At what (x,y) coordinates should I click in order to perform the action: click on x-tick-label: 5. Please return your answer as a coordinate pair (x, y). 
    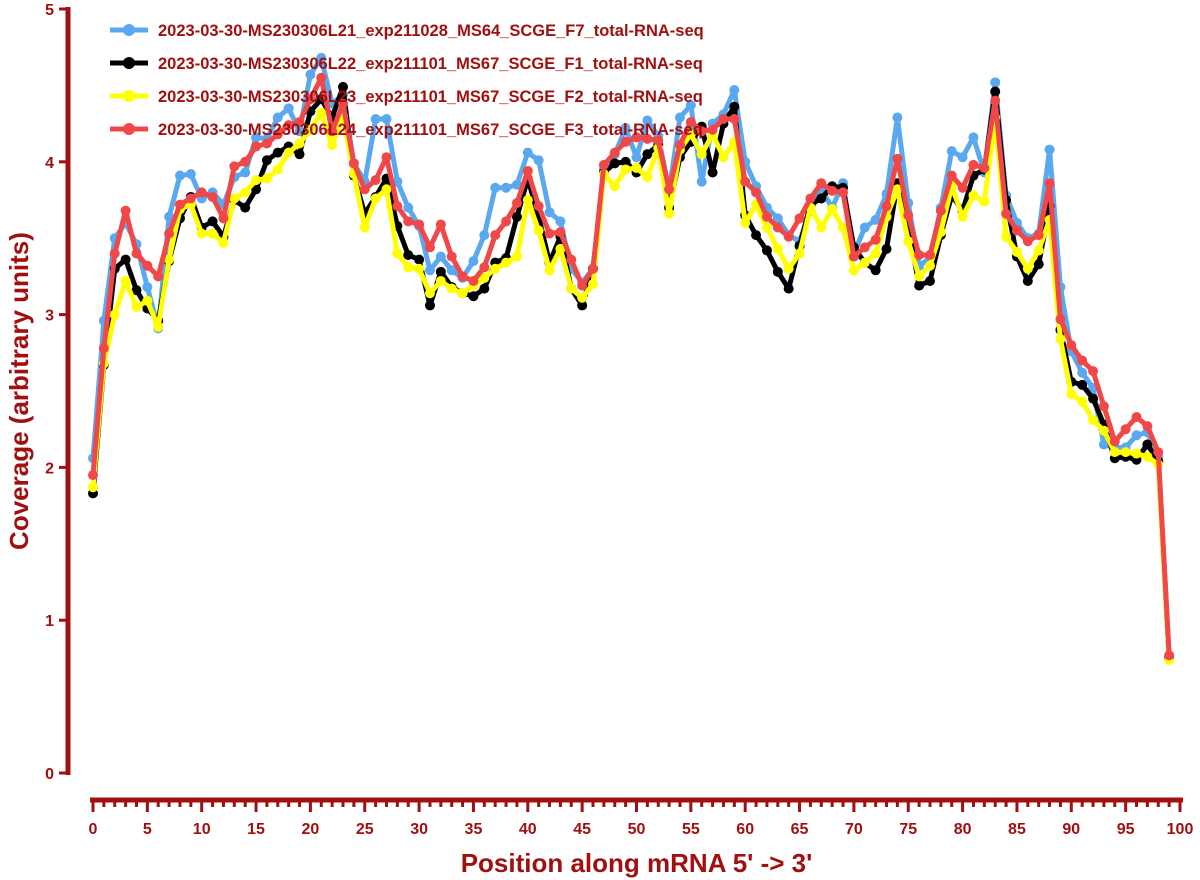
    Looking at the image, I should click on (147, 829).